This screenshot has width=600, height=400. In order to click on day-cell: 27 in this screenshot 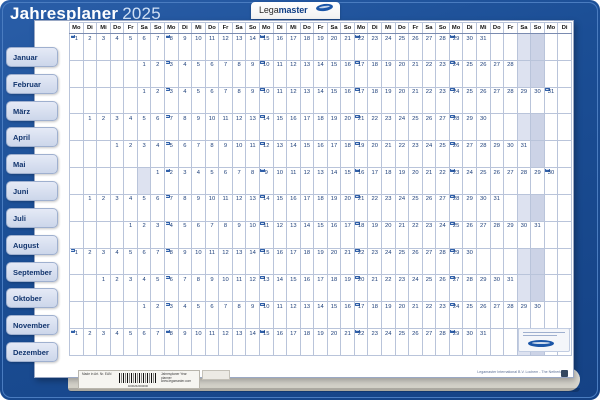, I will do `click(429, 342)`.